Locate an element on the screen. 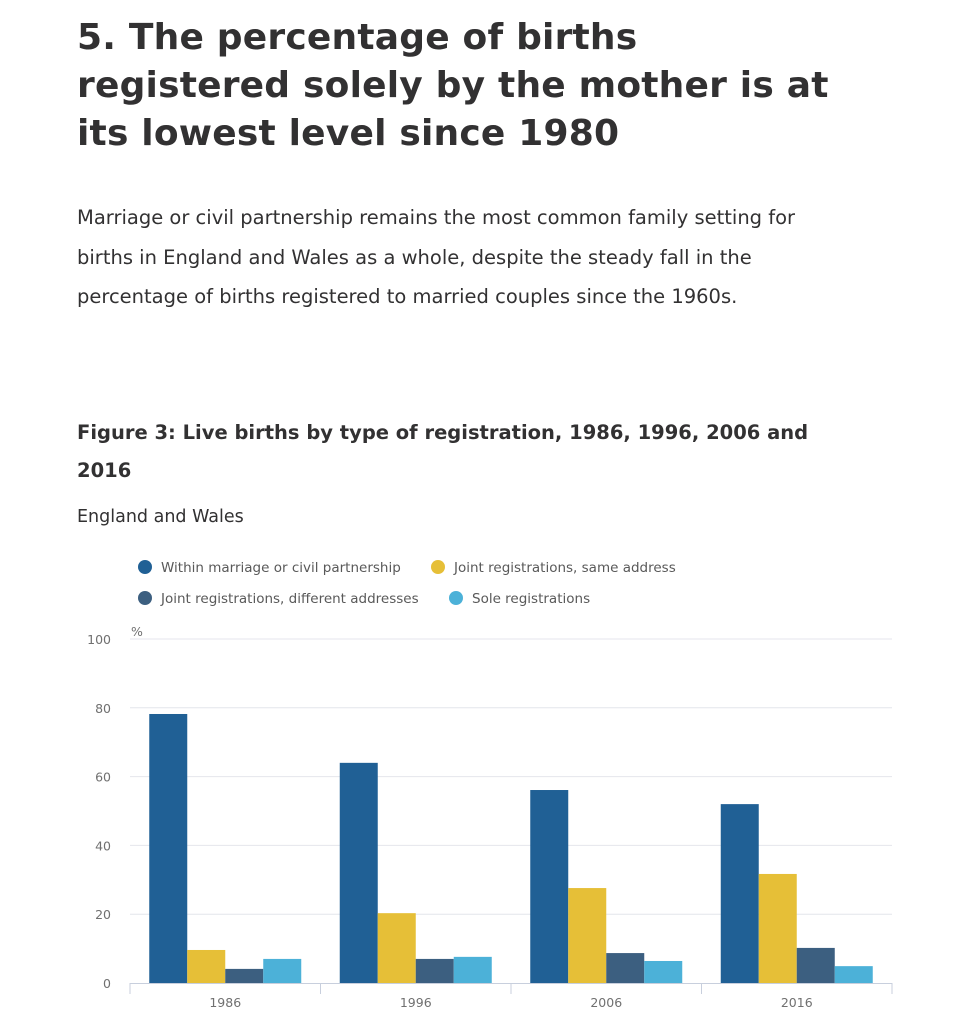  legend-item: Joint registrations, different addresses is located at coordinates (278, 599).